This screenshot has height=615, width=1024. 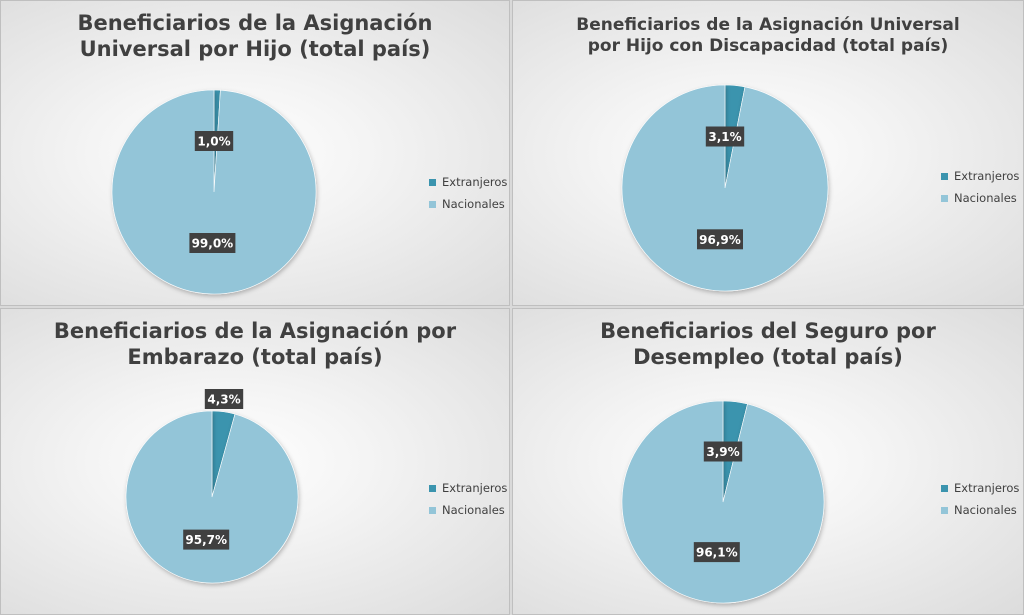 I want to click on pie-chart-auh: 1,0% 99,0%, so click(x=214, y=192).